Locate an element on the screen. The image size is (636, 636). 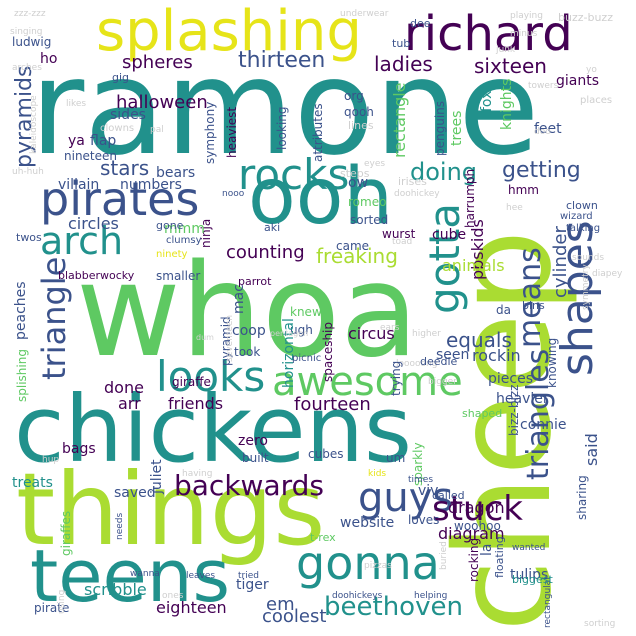
word-awesome: awesome is located at coordinates (367, 382).